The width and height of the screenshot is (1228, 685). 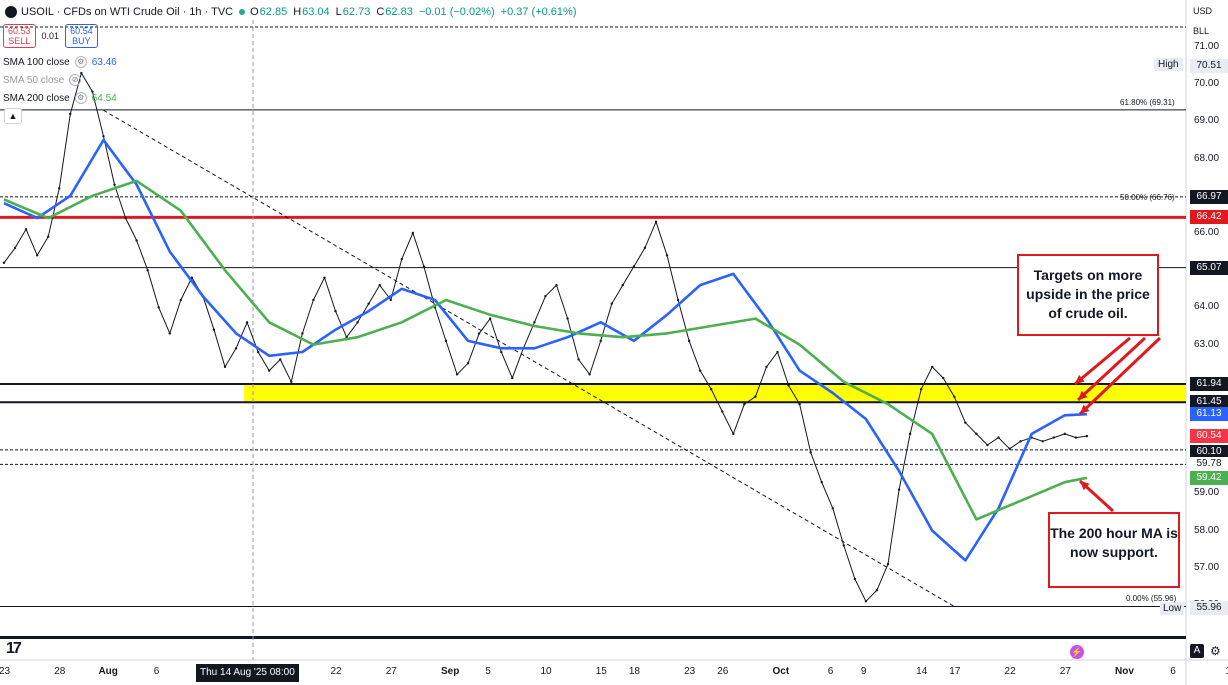 I want to click on gear-icon: ⚙, so click(x=1215, y=651).